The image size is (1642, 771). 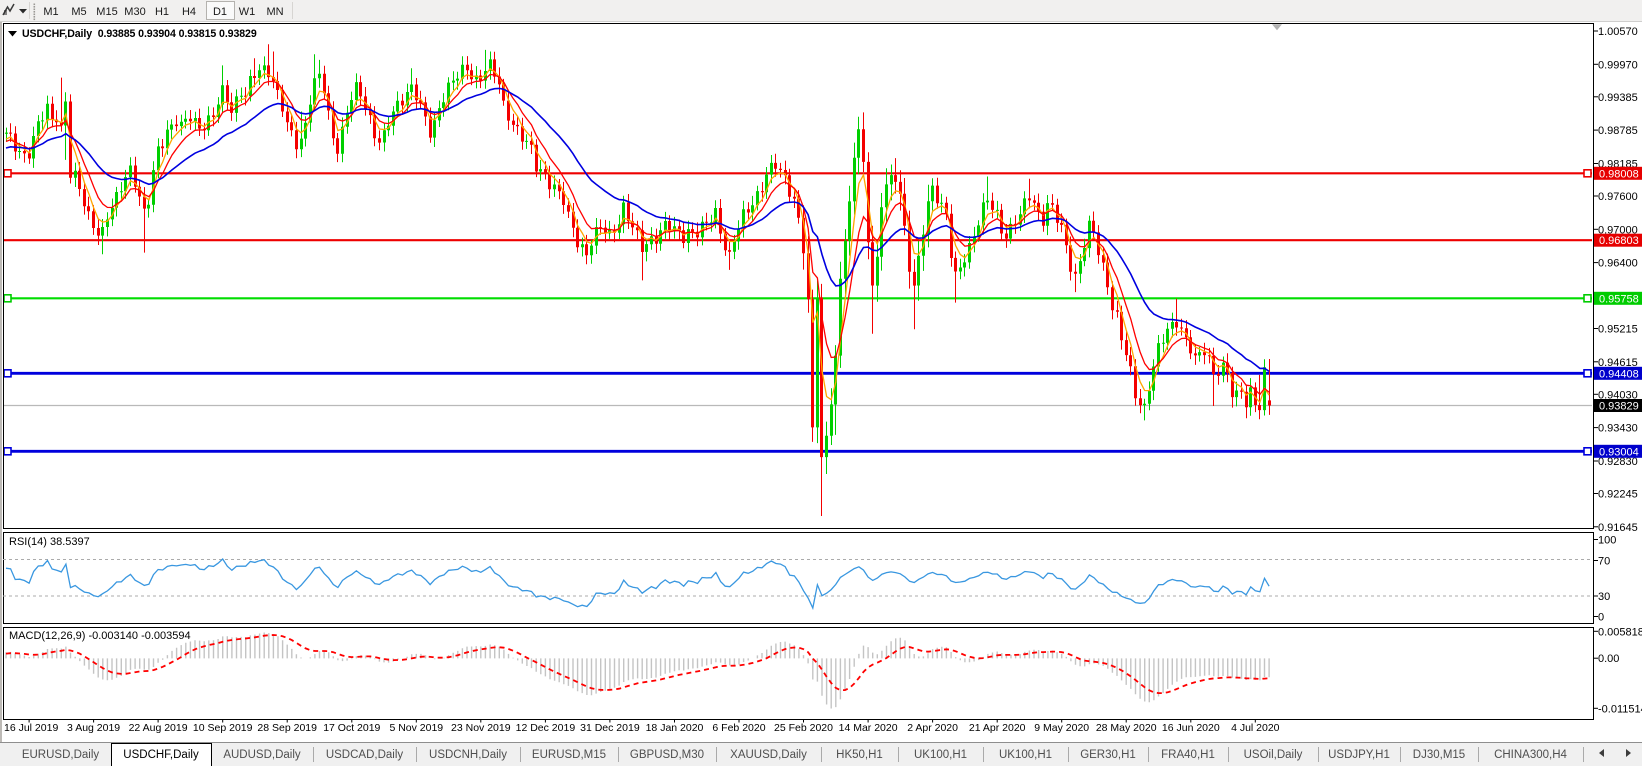 What do you see at coordinates (868, 728) in the screenshot?
I see `svg-text: 14 Mar 2020` at bounding box center [868, 728].